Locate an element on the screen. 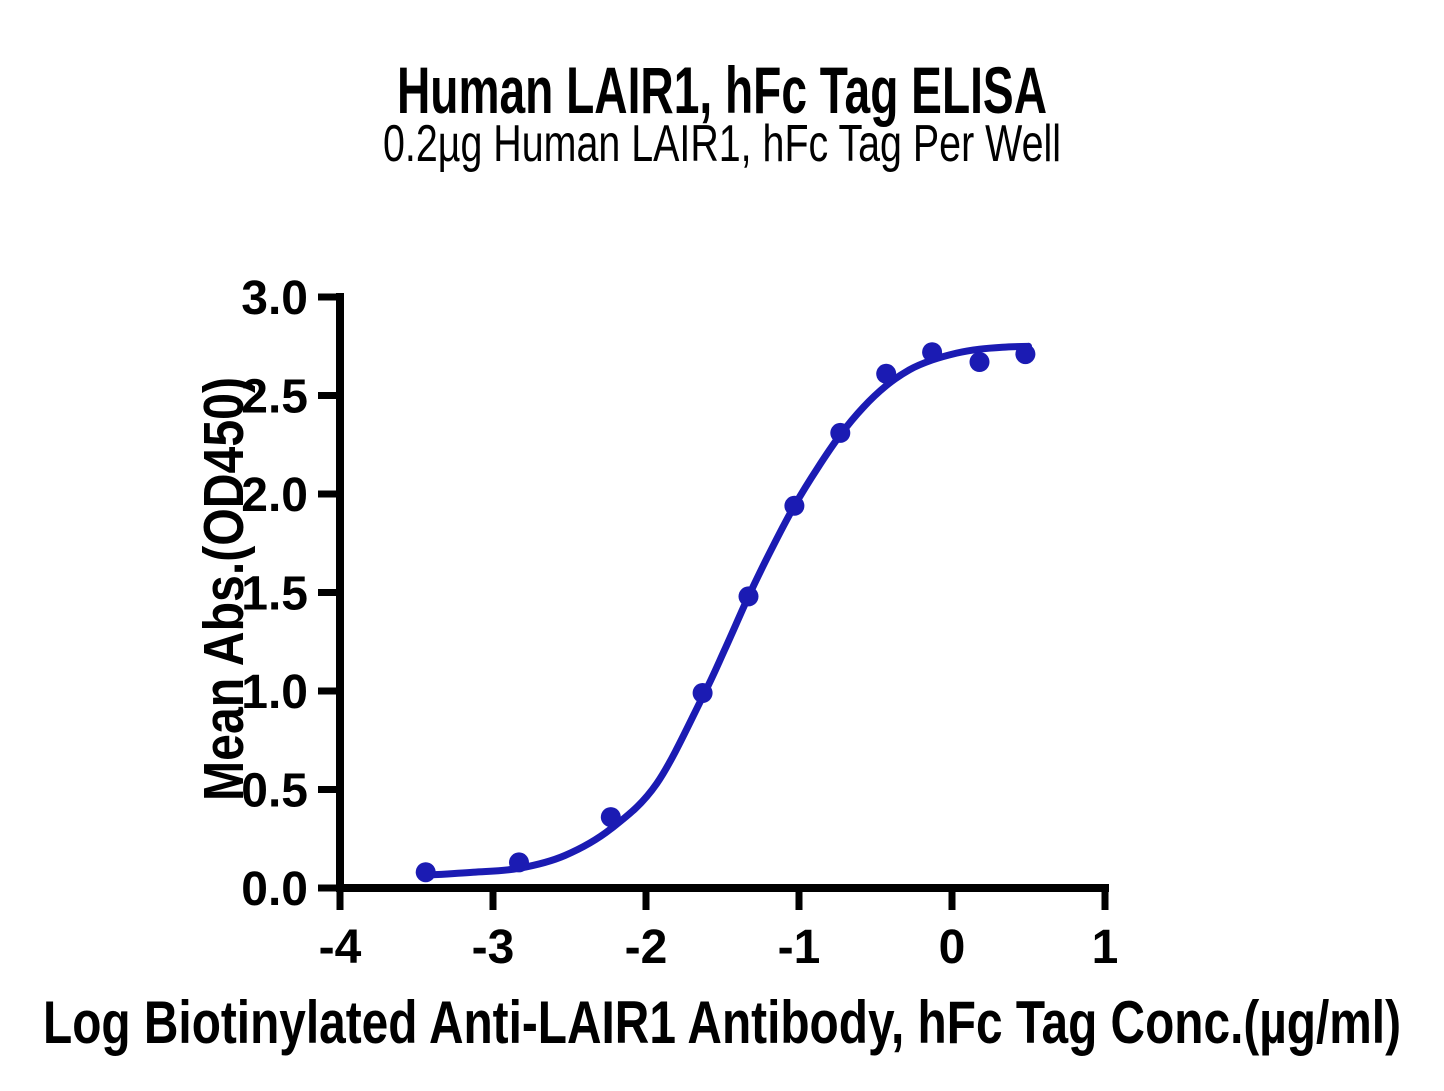  y-tick-label: 2.0 is located at coordinates (274, 495).